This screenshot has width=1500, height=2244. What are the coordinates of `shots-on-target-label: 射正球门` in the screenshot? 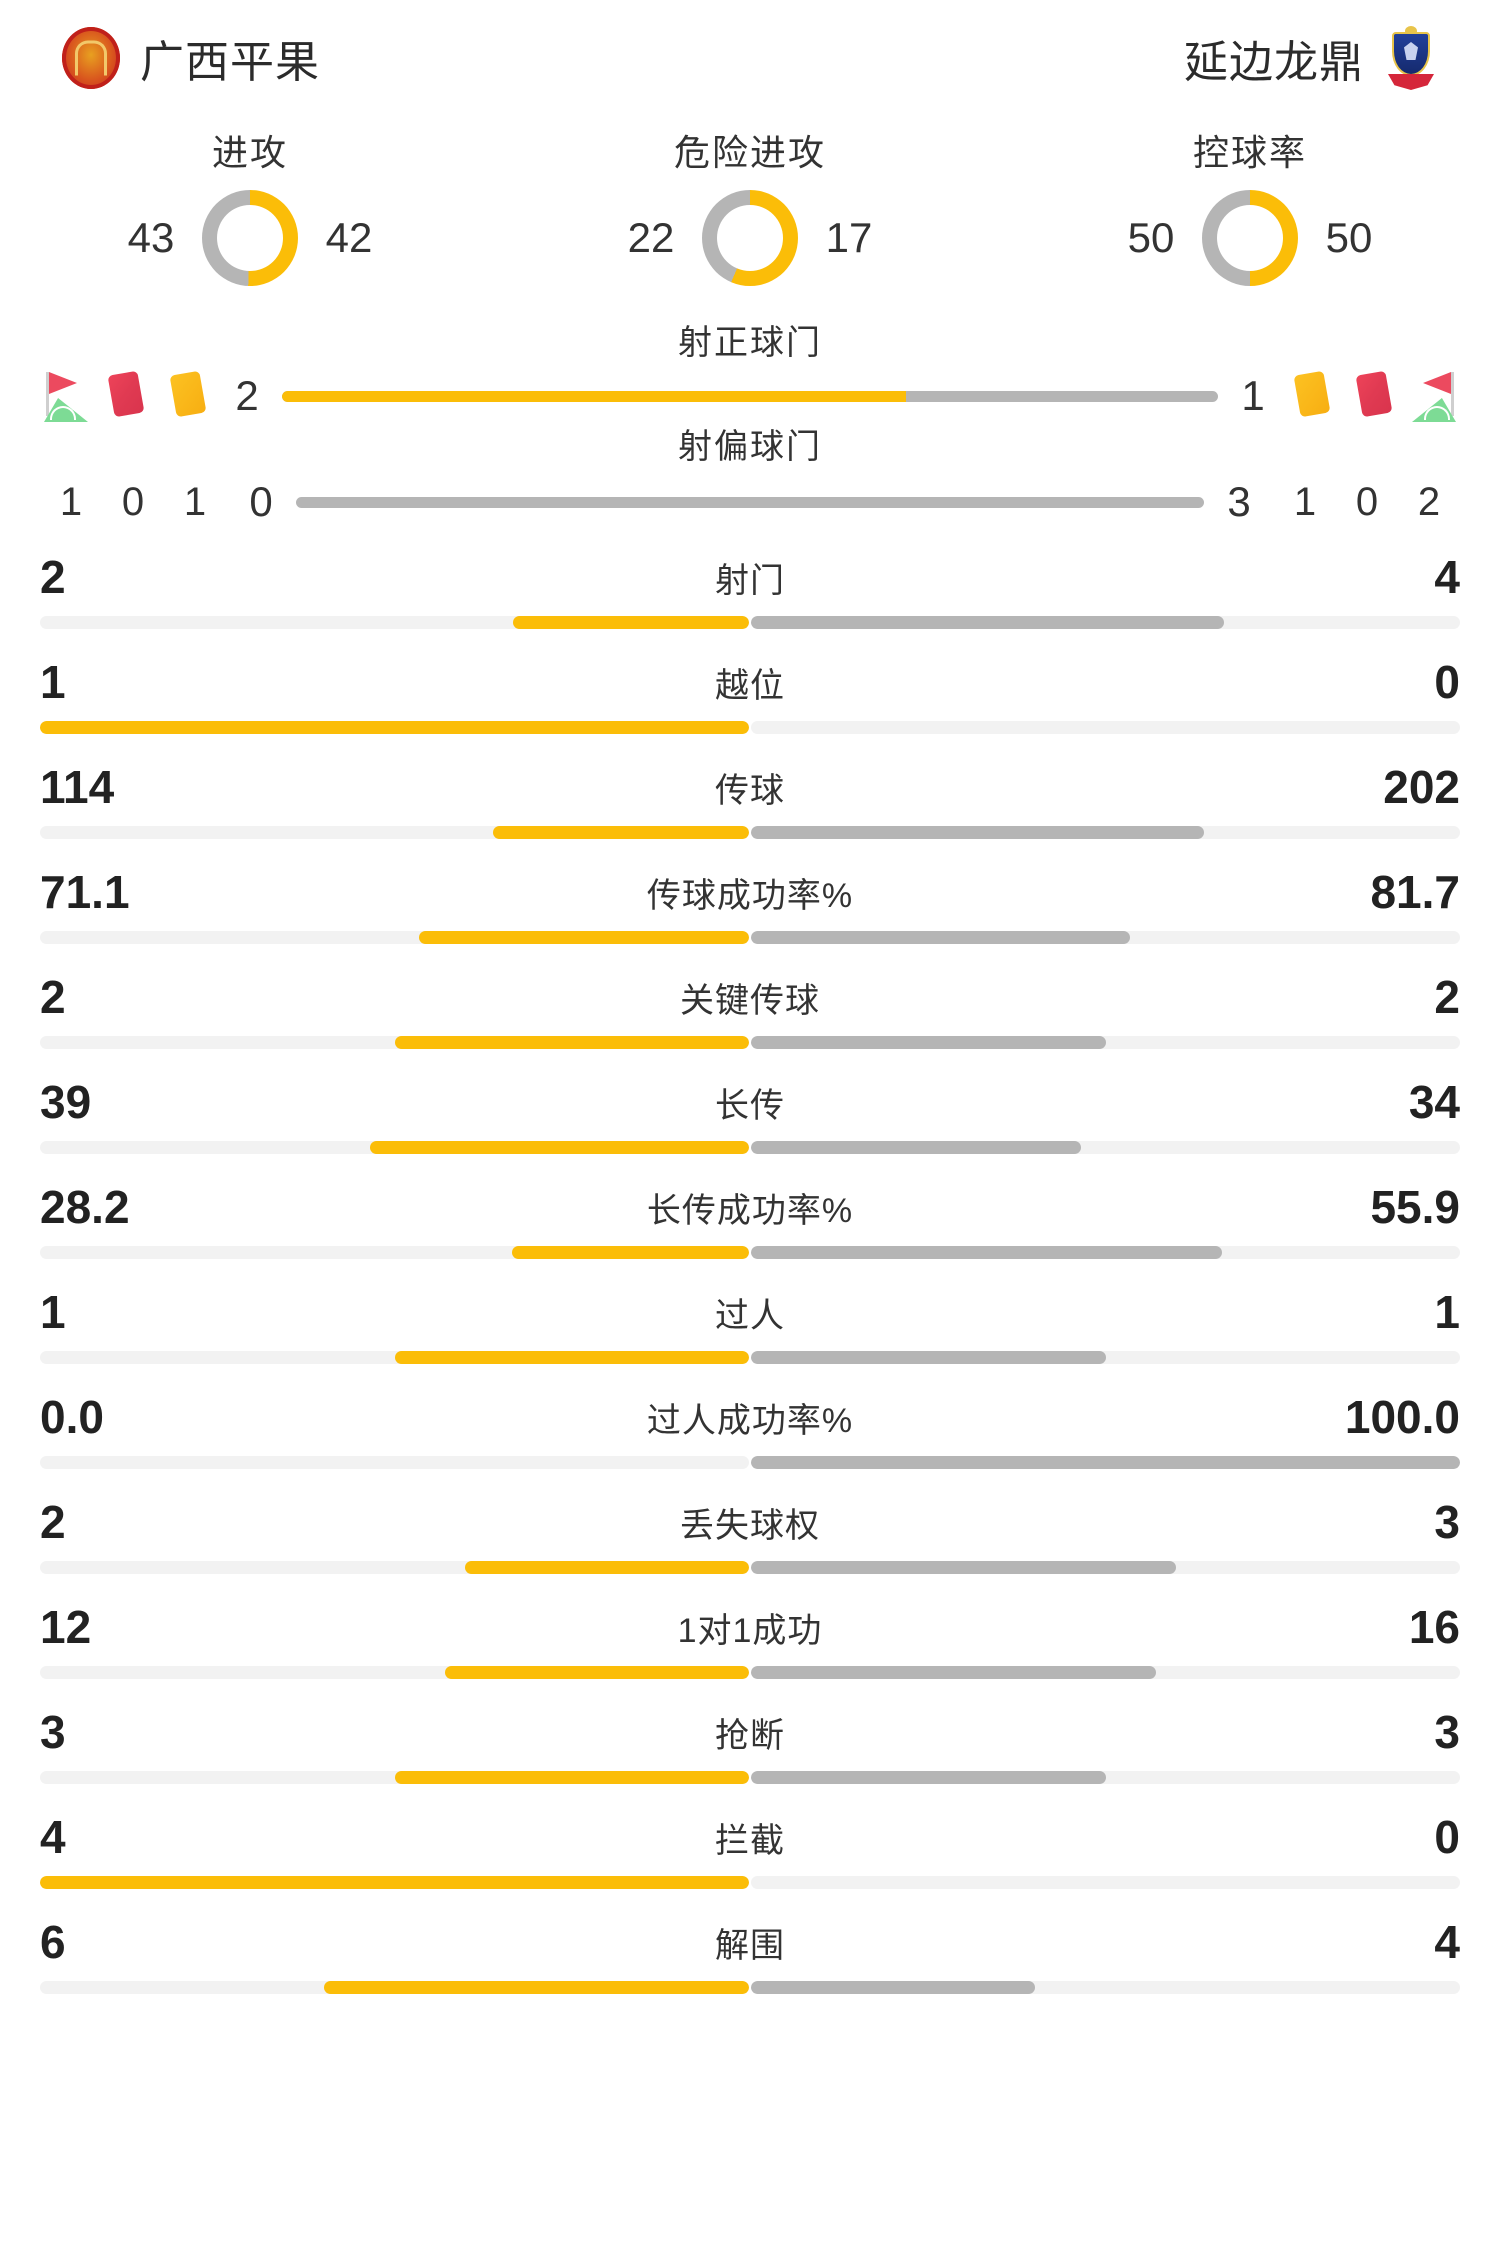 It's located at (750, 343).